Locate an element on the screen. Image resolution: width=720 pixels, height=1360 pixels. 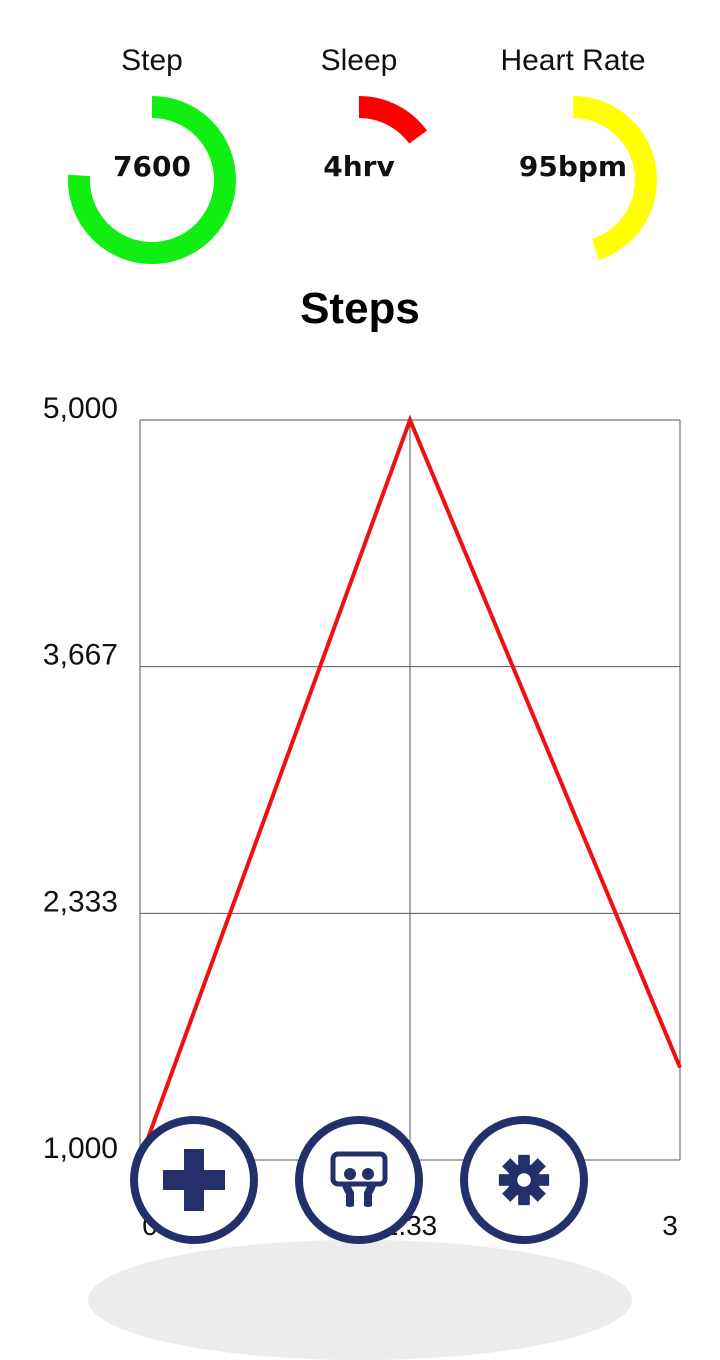
sleep-progress-ring is located at coordinates (392, 120).